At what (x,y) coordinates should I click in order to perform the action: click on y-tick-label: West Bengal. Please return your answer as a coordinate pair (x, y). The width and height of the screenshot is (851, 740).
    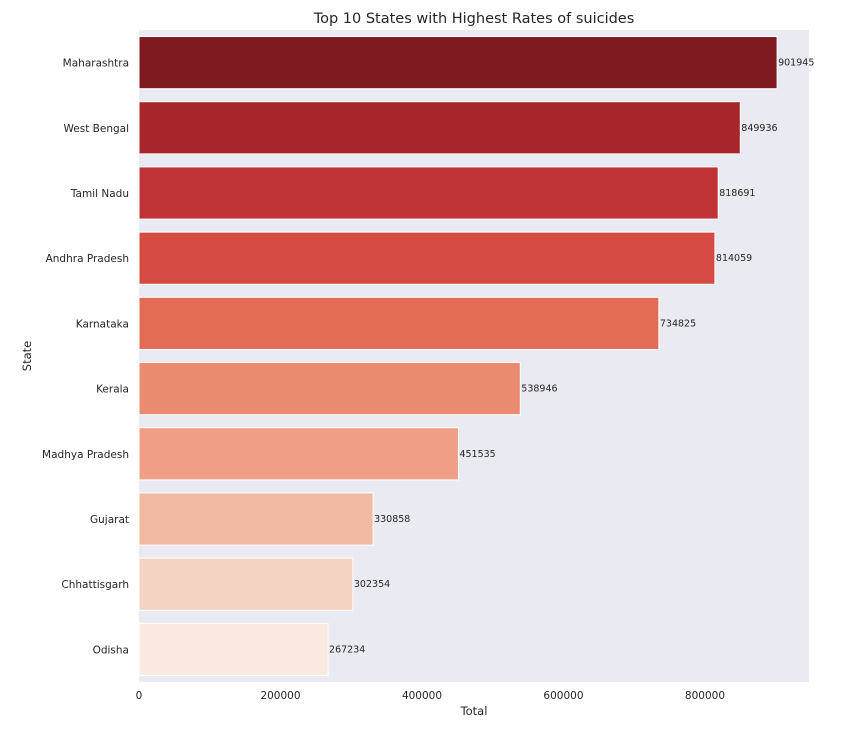
    Looking at the image, I should click on (97, 129).